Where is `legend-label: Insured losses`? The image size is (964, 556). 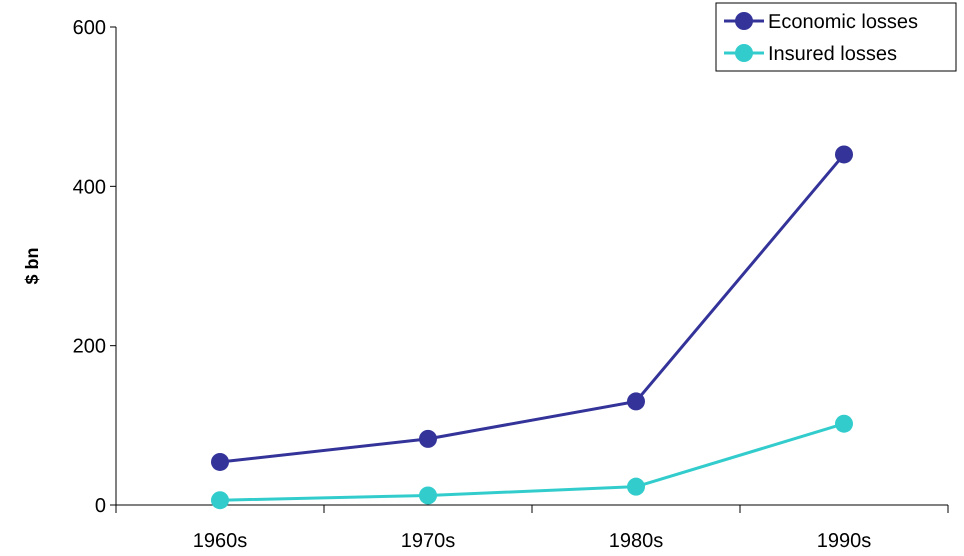
legend-label: Insured losses is located at coordinates (832, 54).